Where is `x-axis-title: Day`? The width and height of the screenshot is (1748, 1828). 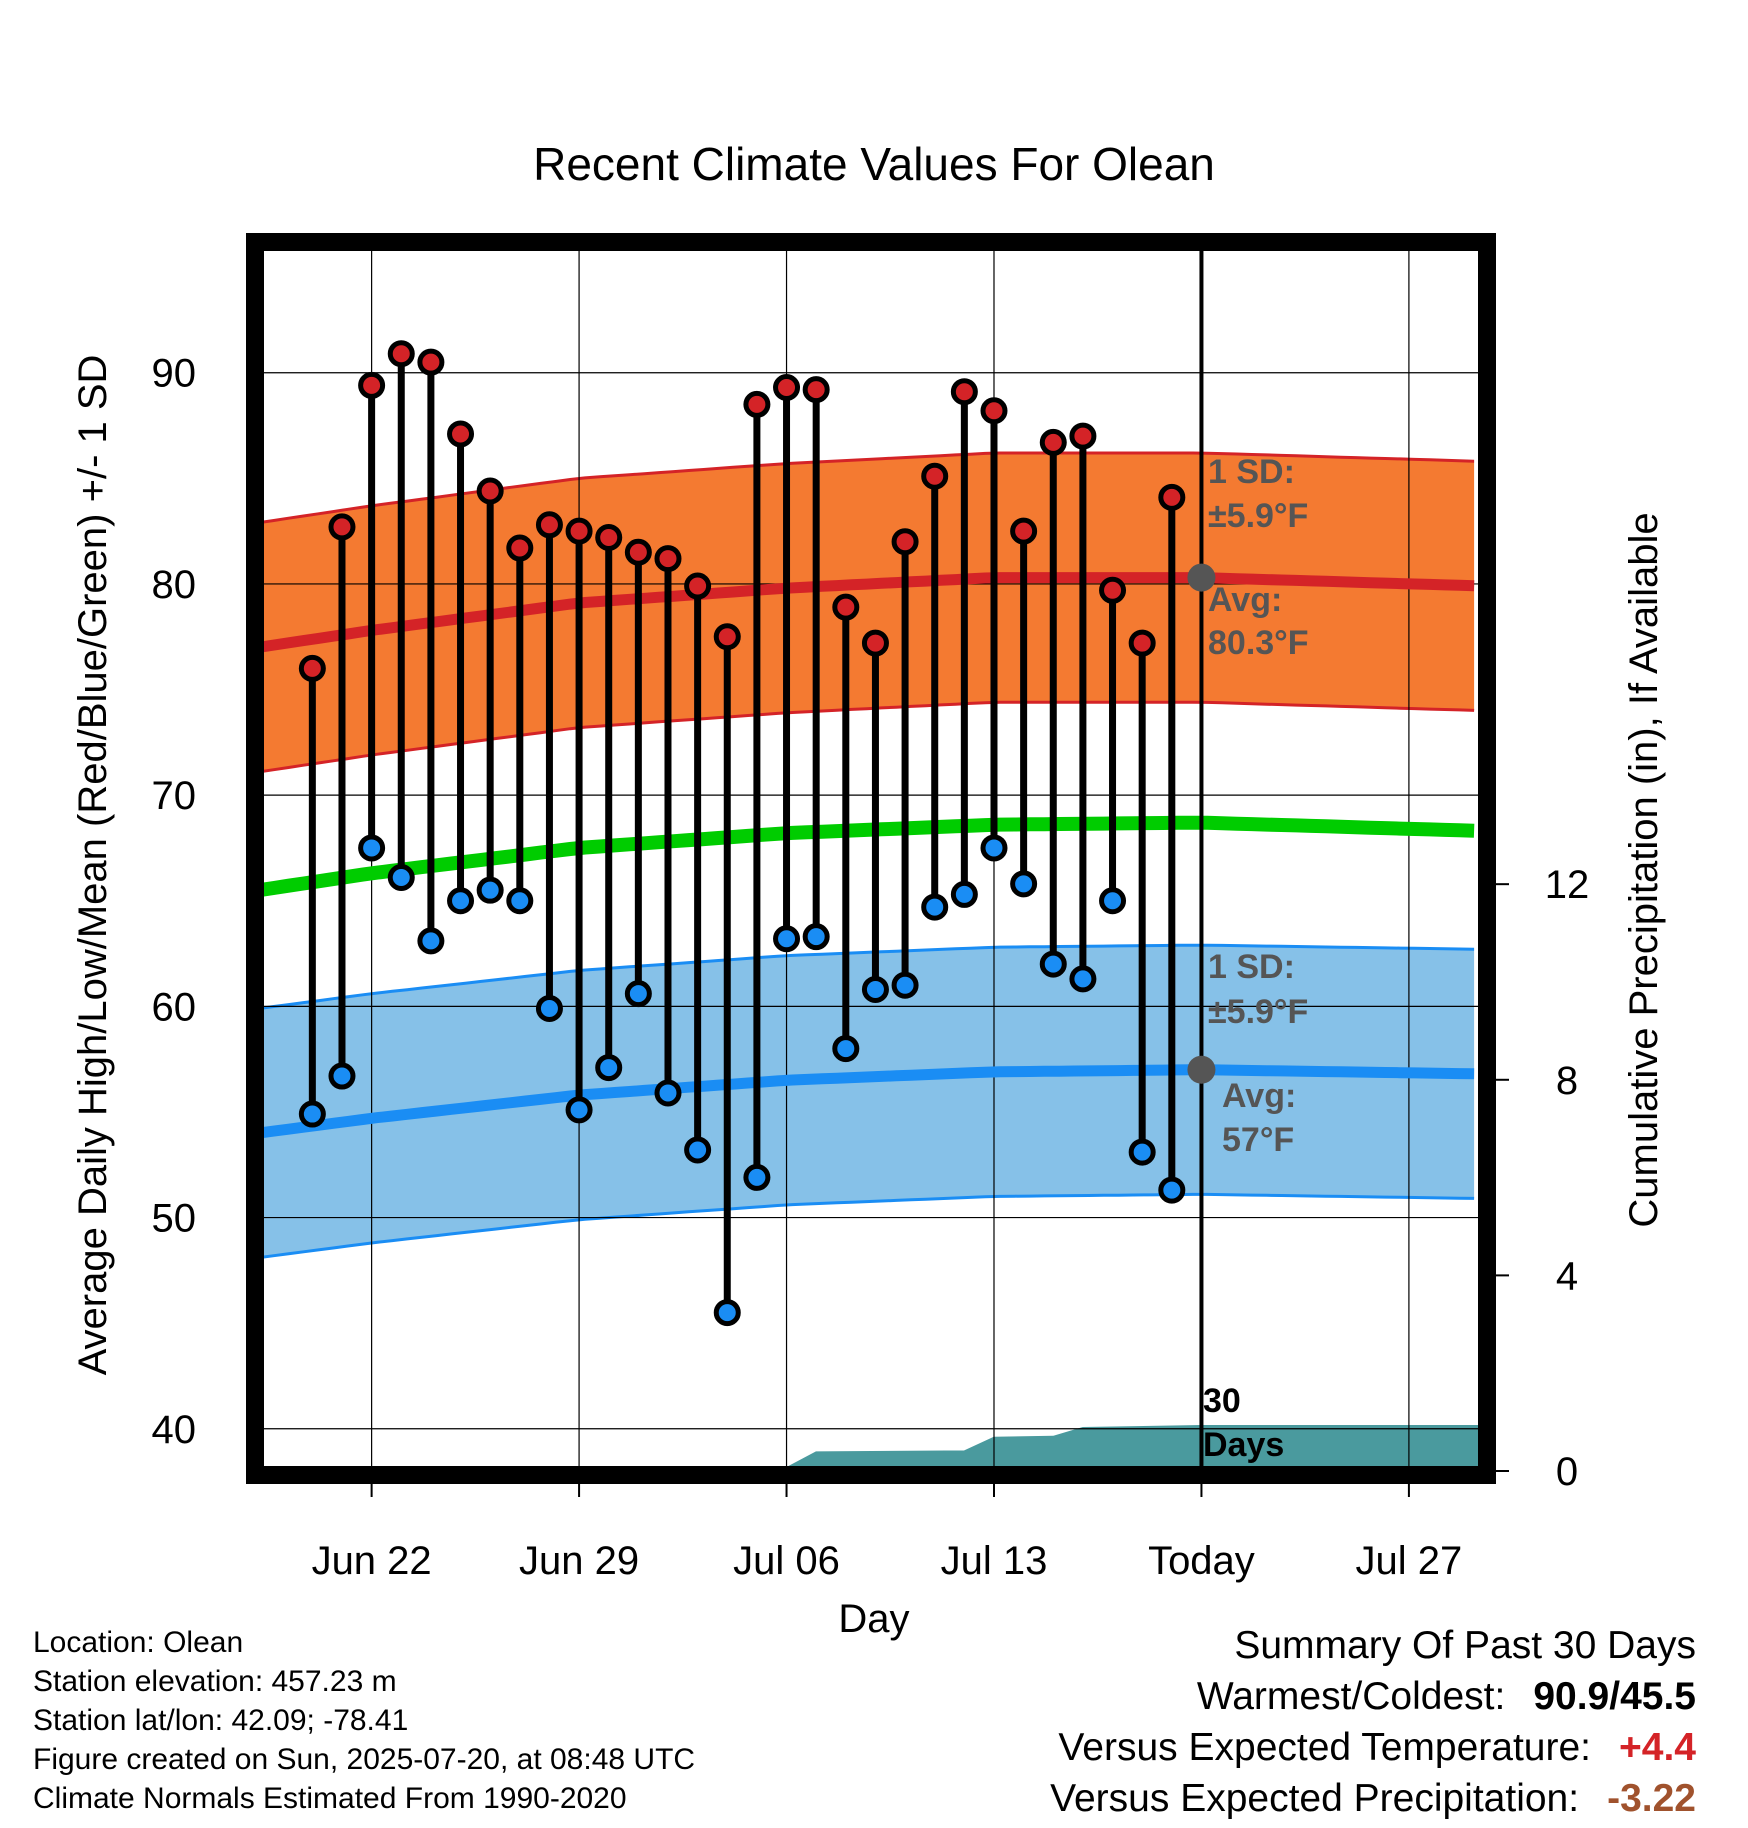
x-axis-title: Day is located at coordinates (873, 1619).